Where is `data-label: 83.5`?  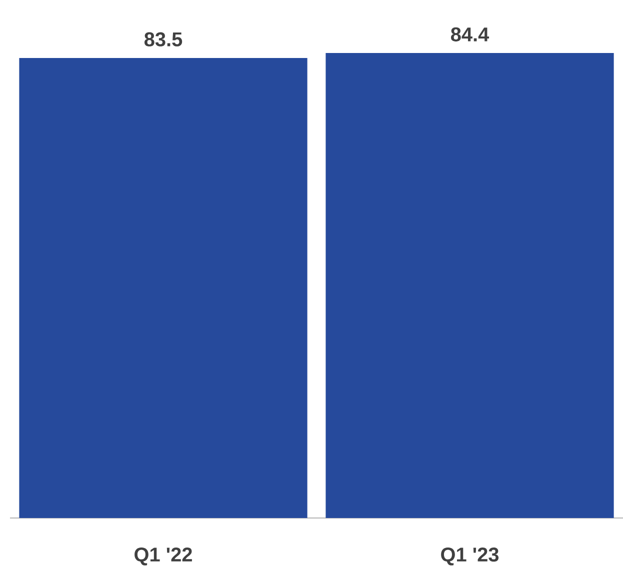 data-label: 83.5 is located at coordinates (163, 39).